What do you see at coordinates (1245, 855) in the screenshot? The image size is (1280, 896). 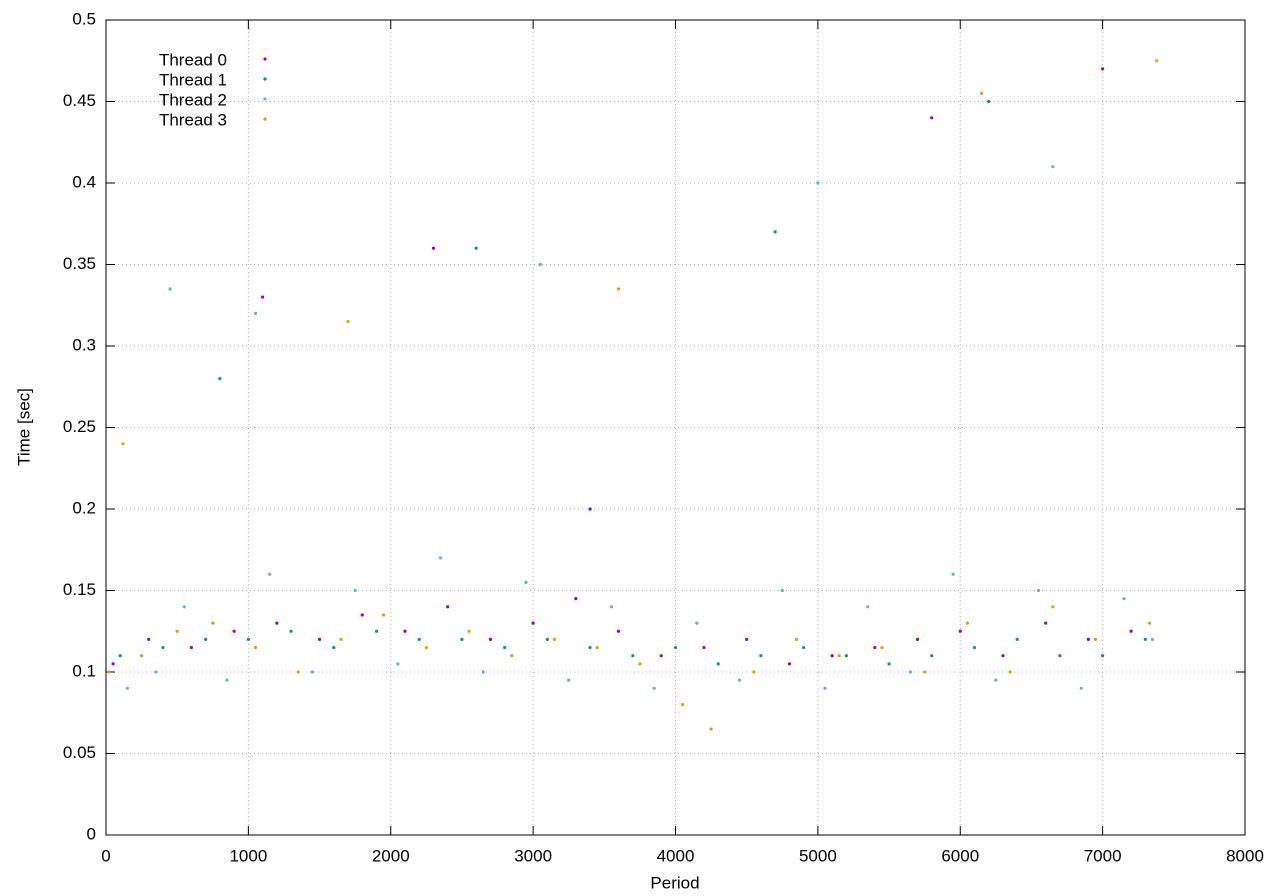 I see `x-tick-label: 8000` at bounding box center [1245, 855].